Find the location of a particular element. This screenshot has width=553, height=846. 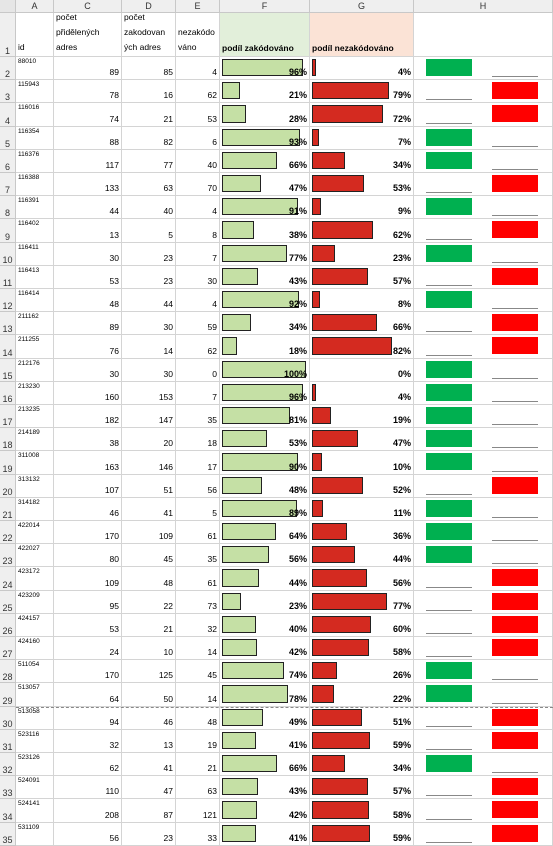

cell-d: 109 is located at coordinates (149, 533).